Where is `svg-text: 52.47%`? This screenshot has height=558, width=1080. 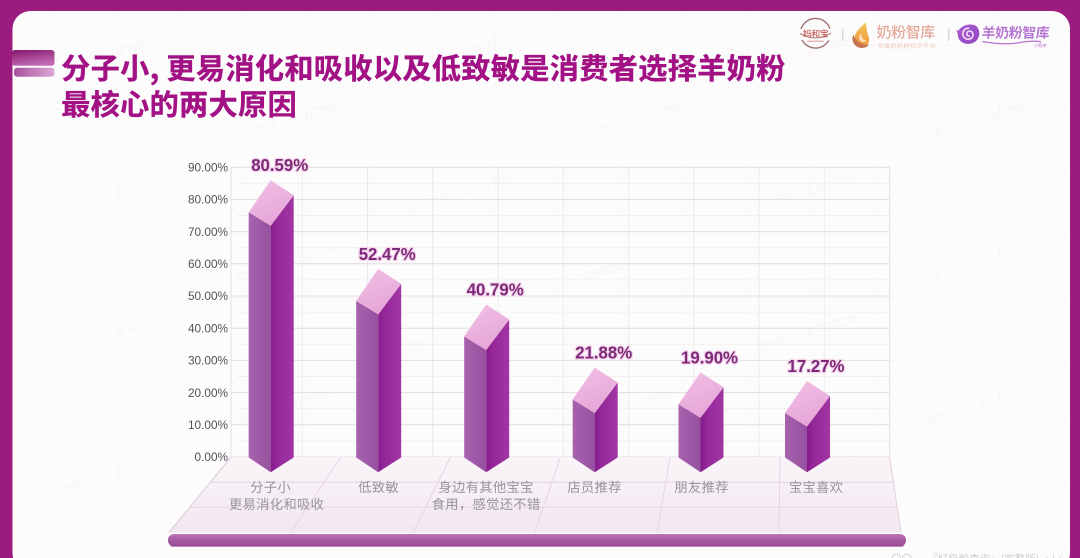 svg-text: 52.47% is located at coordinates (387, 254).